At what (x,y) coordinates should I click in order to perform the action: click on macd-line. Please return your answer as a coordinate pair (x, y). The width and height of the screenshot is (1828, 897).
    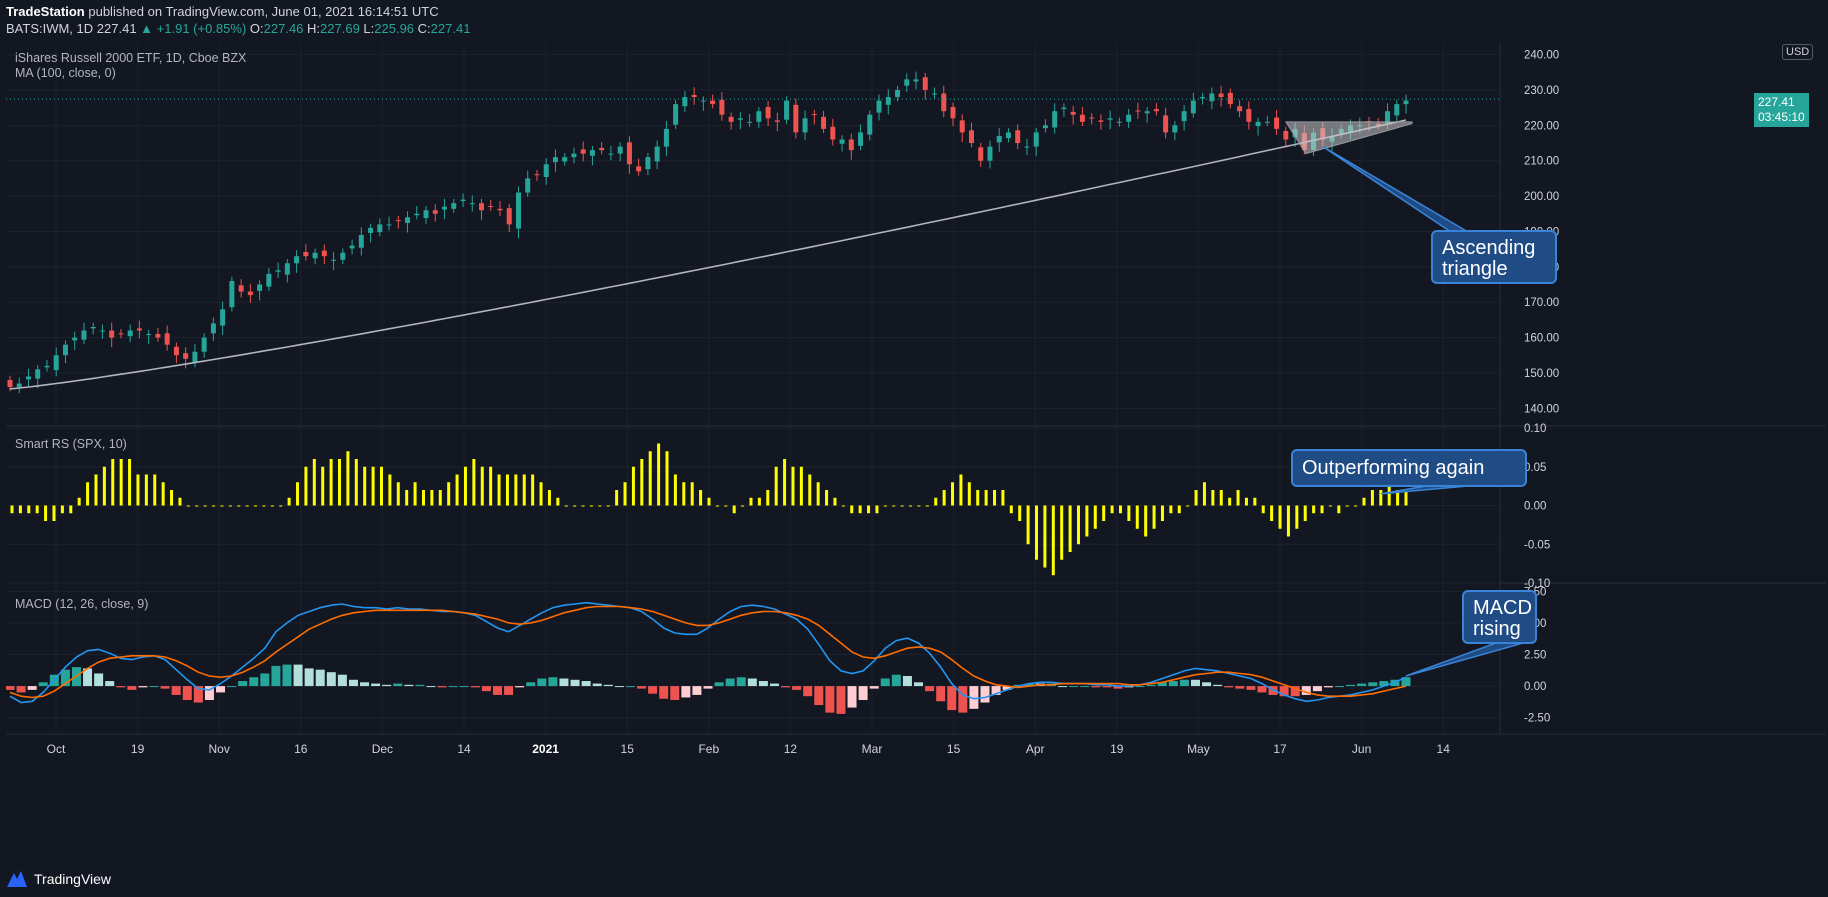
    Looking at the image, I should click on (708, 652).